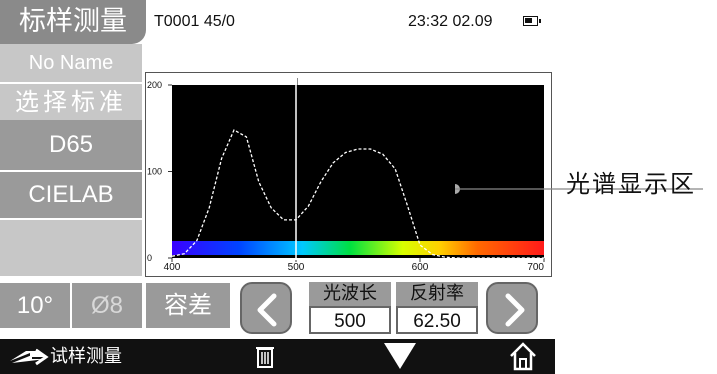 The image size is (717, 374). What do you see at coordinates (296, 267) in the screenshot?
I see `x-tick-label: 500` at bounding box center [296, 267].